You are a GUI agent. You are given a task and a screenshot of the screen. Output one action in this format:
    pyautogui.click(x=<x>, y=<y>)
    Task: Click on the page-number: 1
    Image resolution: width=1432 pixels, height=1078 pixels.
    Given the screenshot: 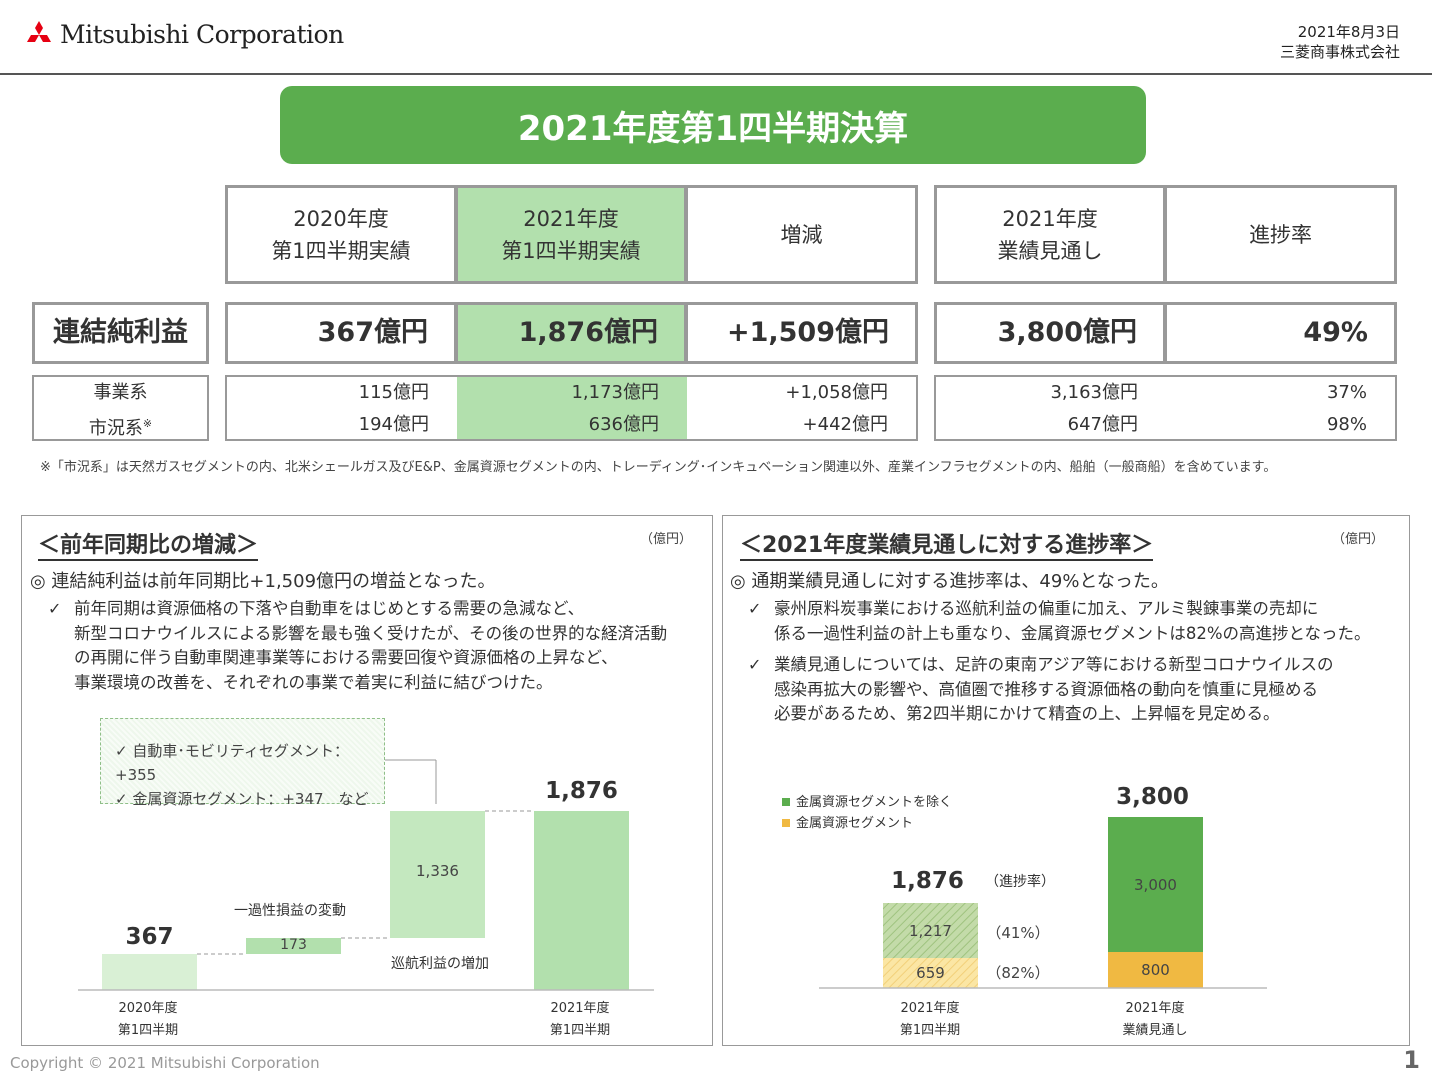 What is the action you would take?
    pyautogui.click(x=1411, y=1060)
    